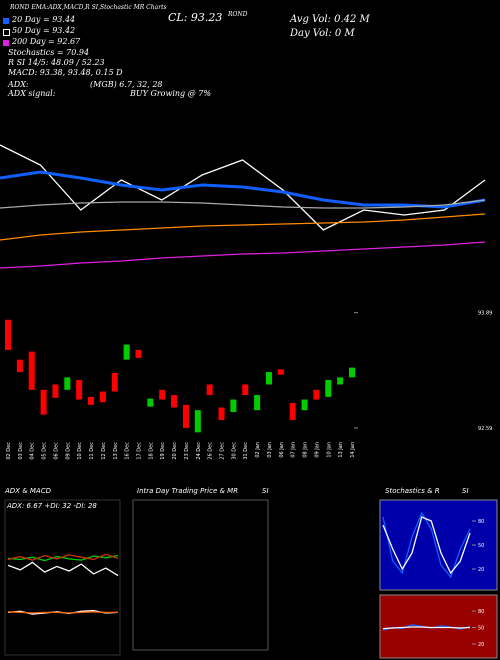 This screenshot has height=660, width=500. What do you see at coordinates (306, 450) in the screenshot?
I see `x-tick-label: 08 Jan` at bounding box center [306, 450].